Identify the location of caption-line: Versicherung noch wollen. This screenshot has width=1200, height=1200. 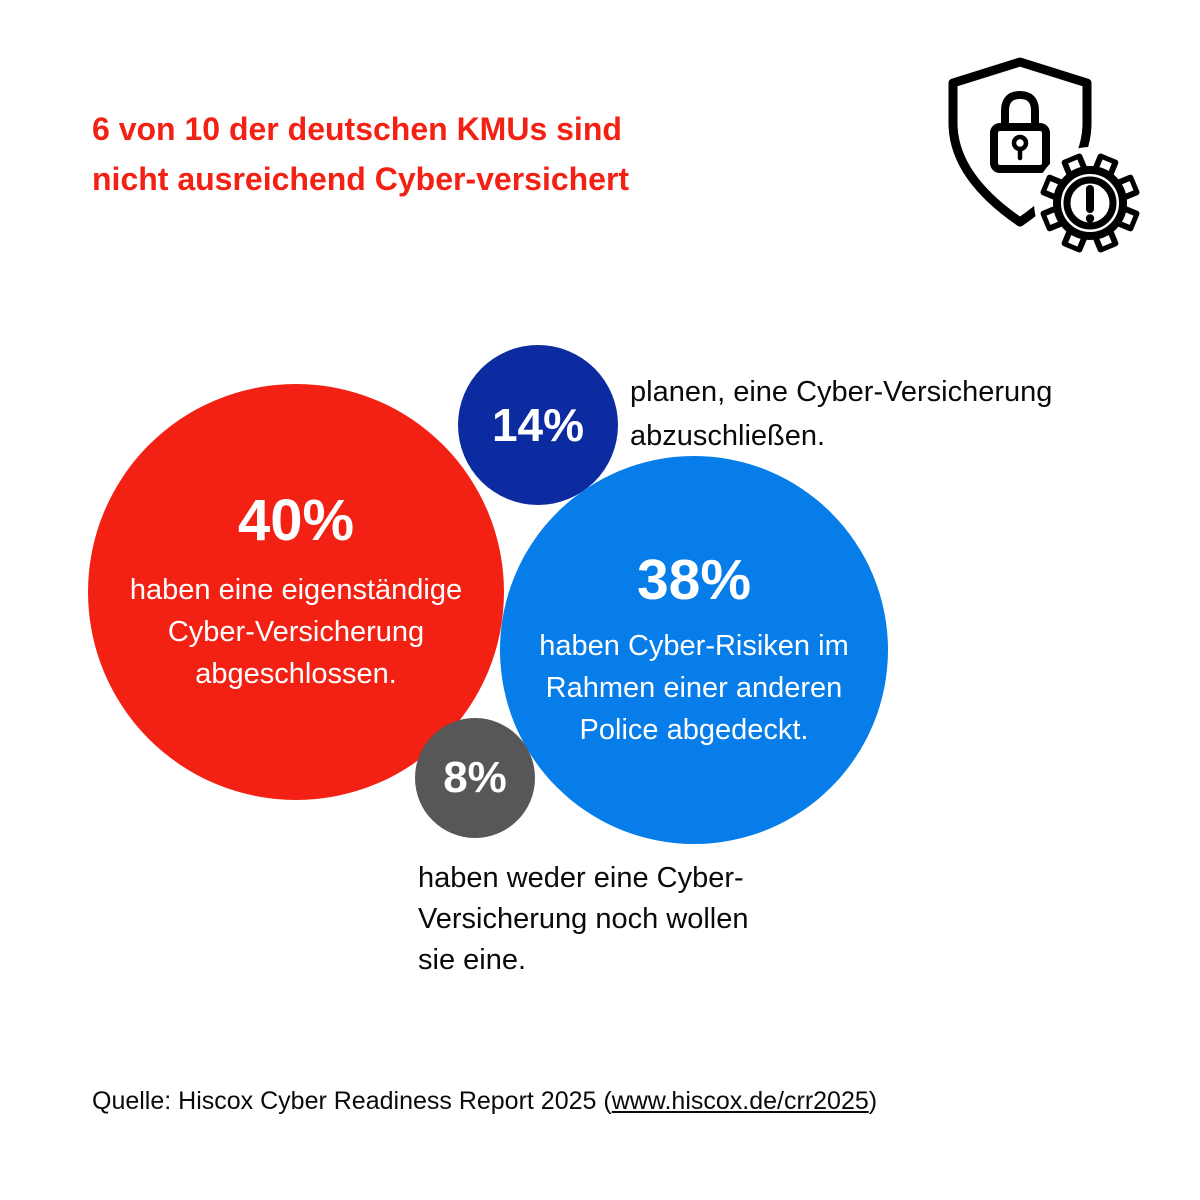
(583, 919).